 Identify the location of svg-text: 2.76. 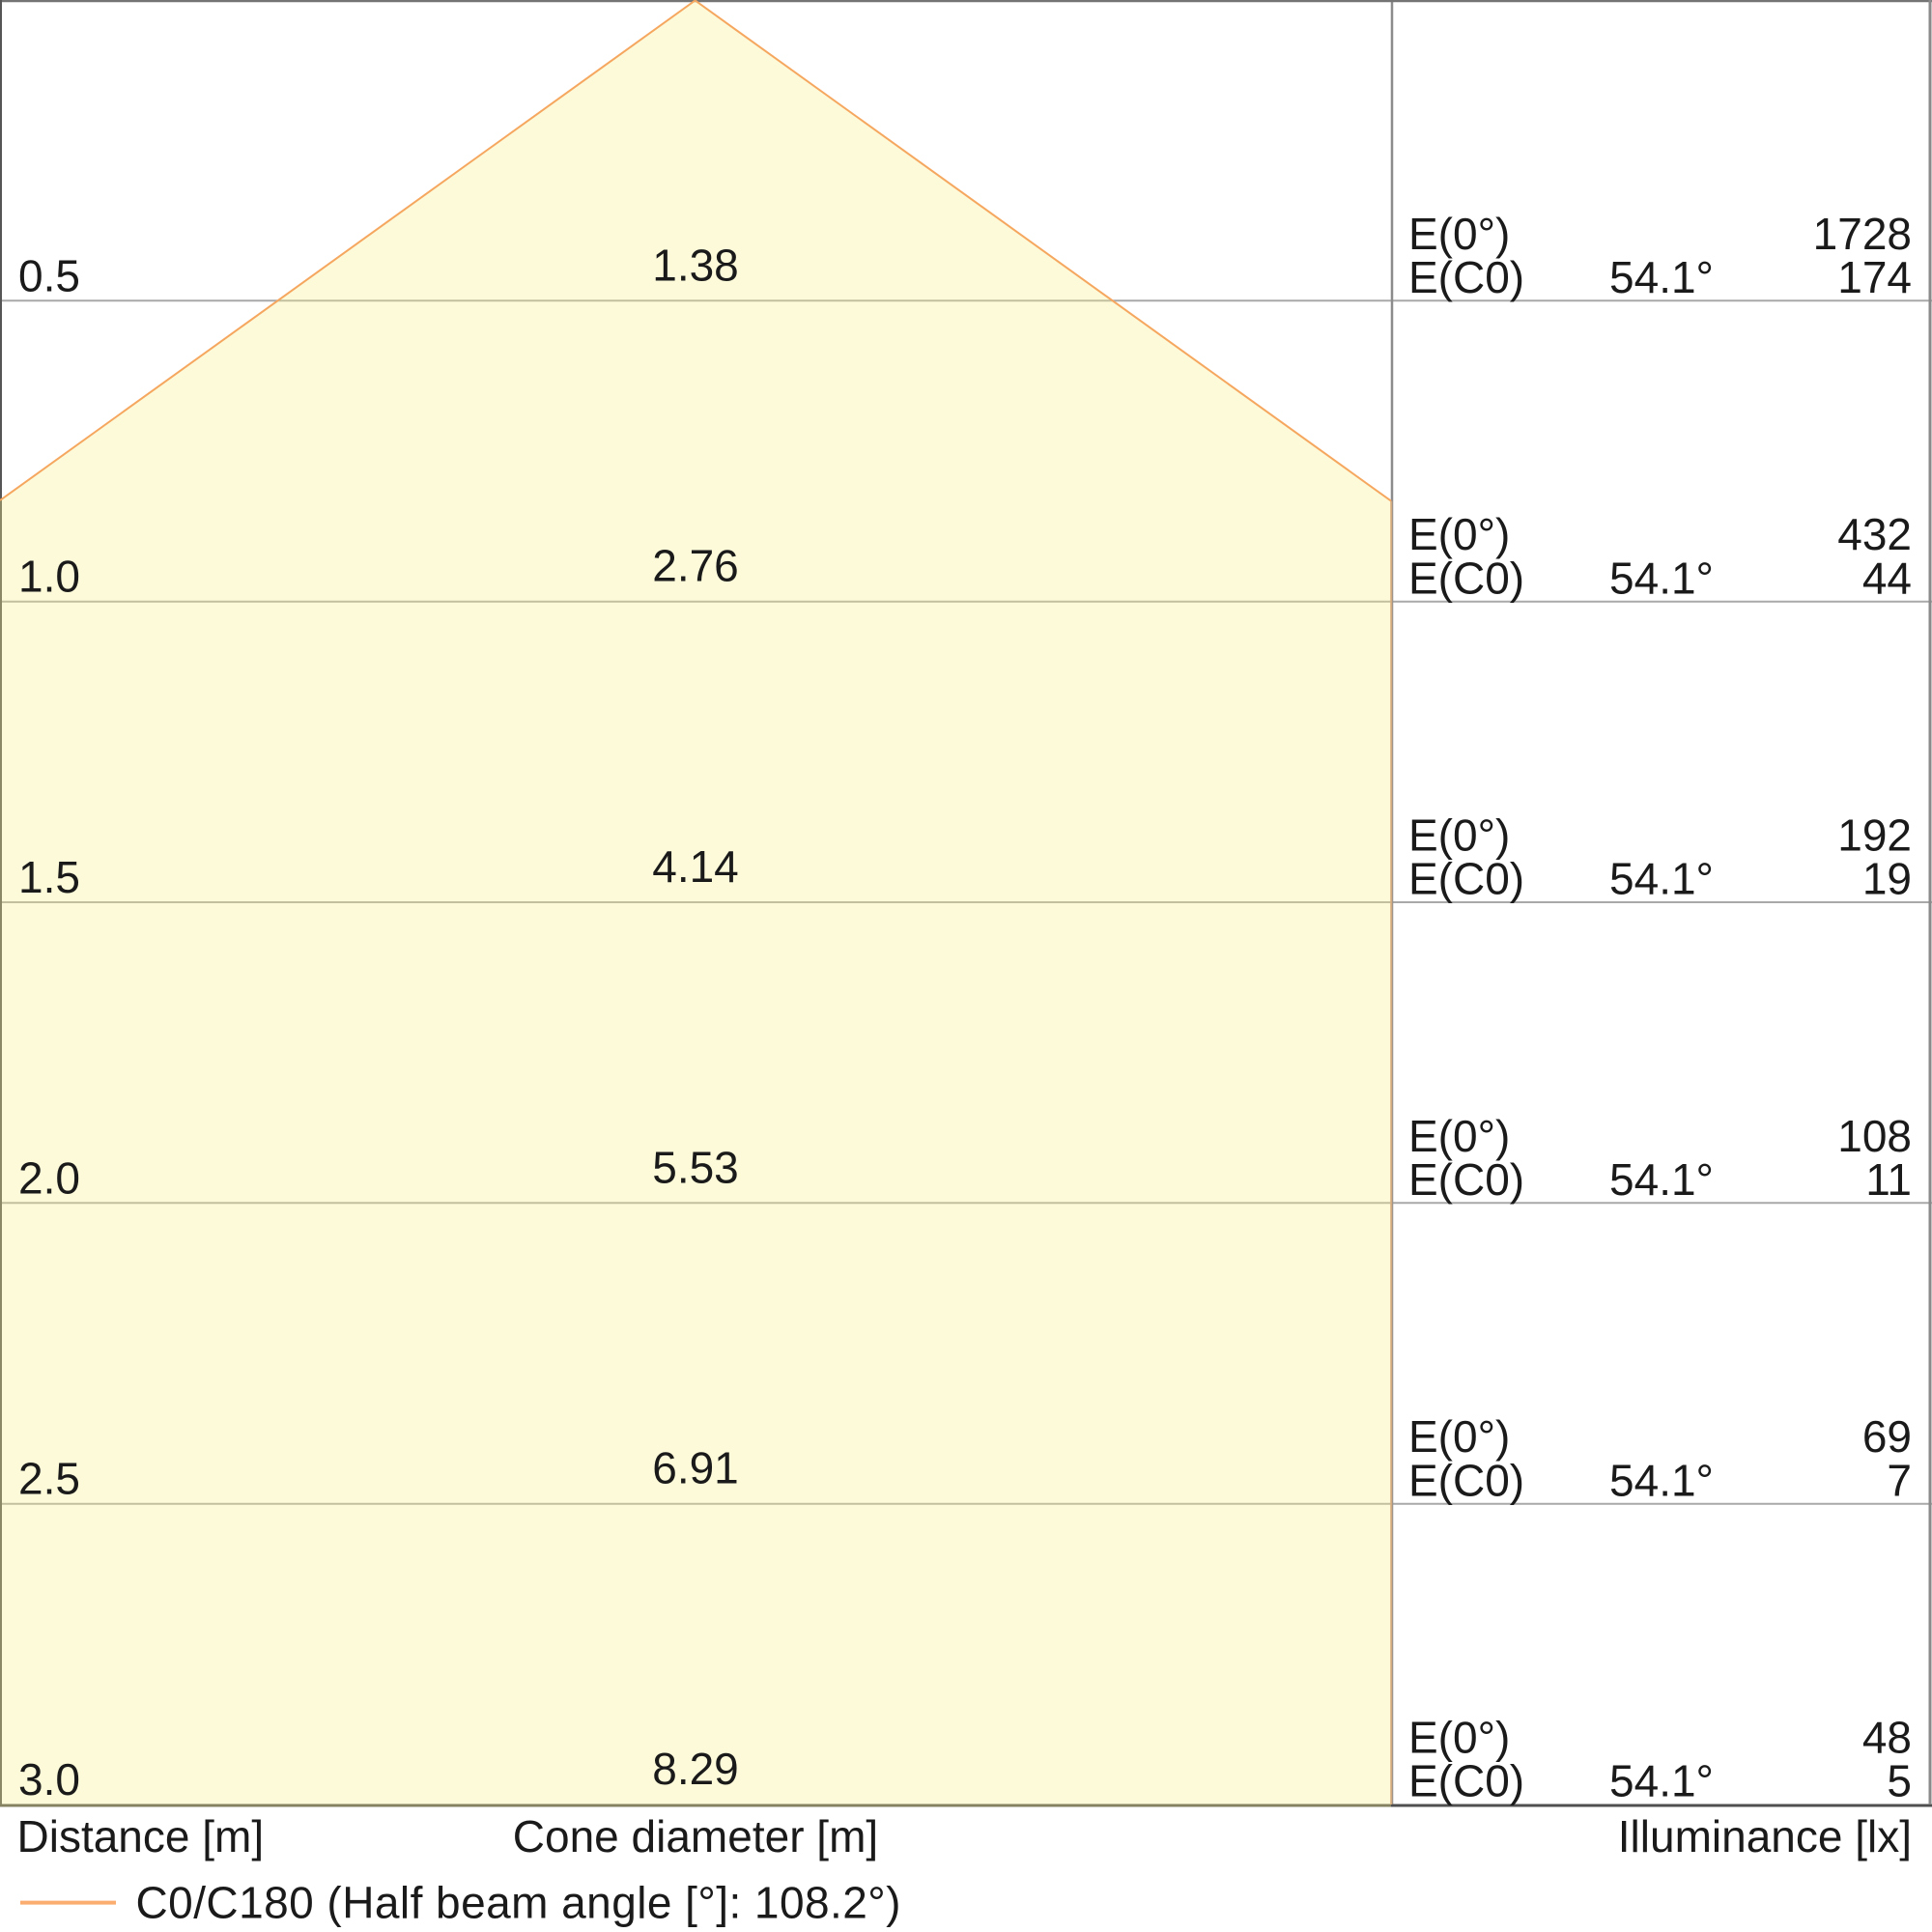
(695, 566).